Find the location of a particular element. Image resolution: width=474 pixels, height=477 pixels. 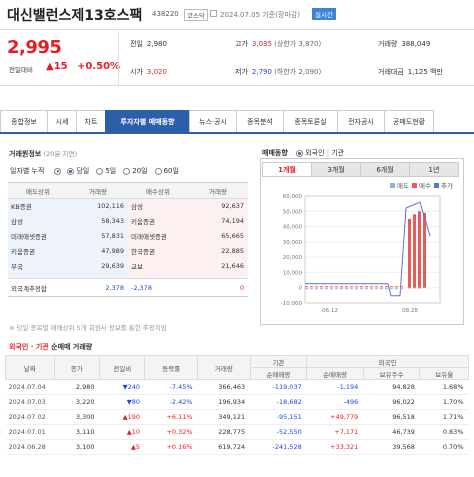

cell-close: 2,980 is located at coordinates (77, 387).